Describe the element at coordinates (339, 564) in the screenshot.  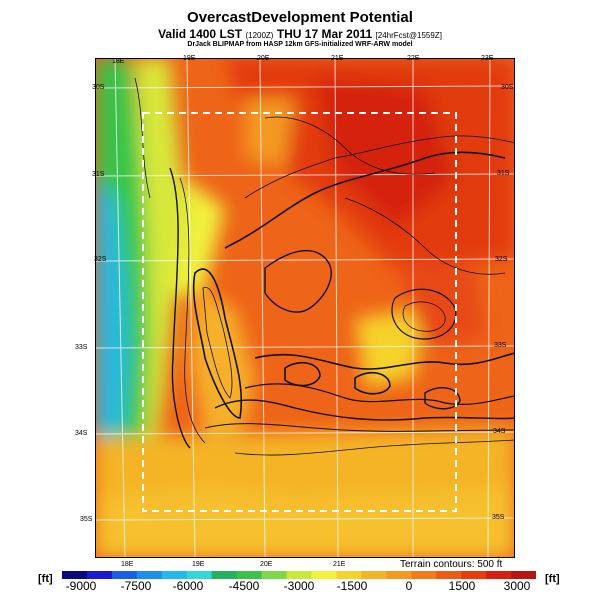
I see `lon-label-bottom: 21E` at that location.